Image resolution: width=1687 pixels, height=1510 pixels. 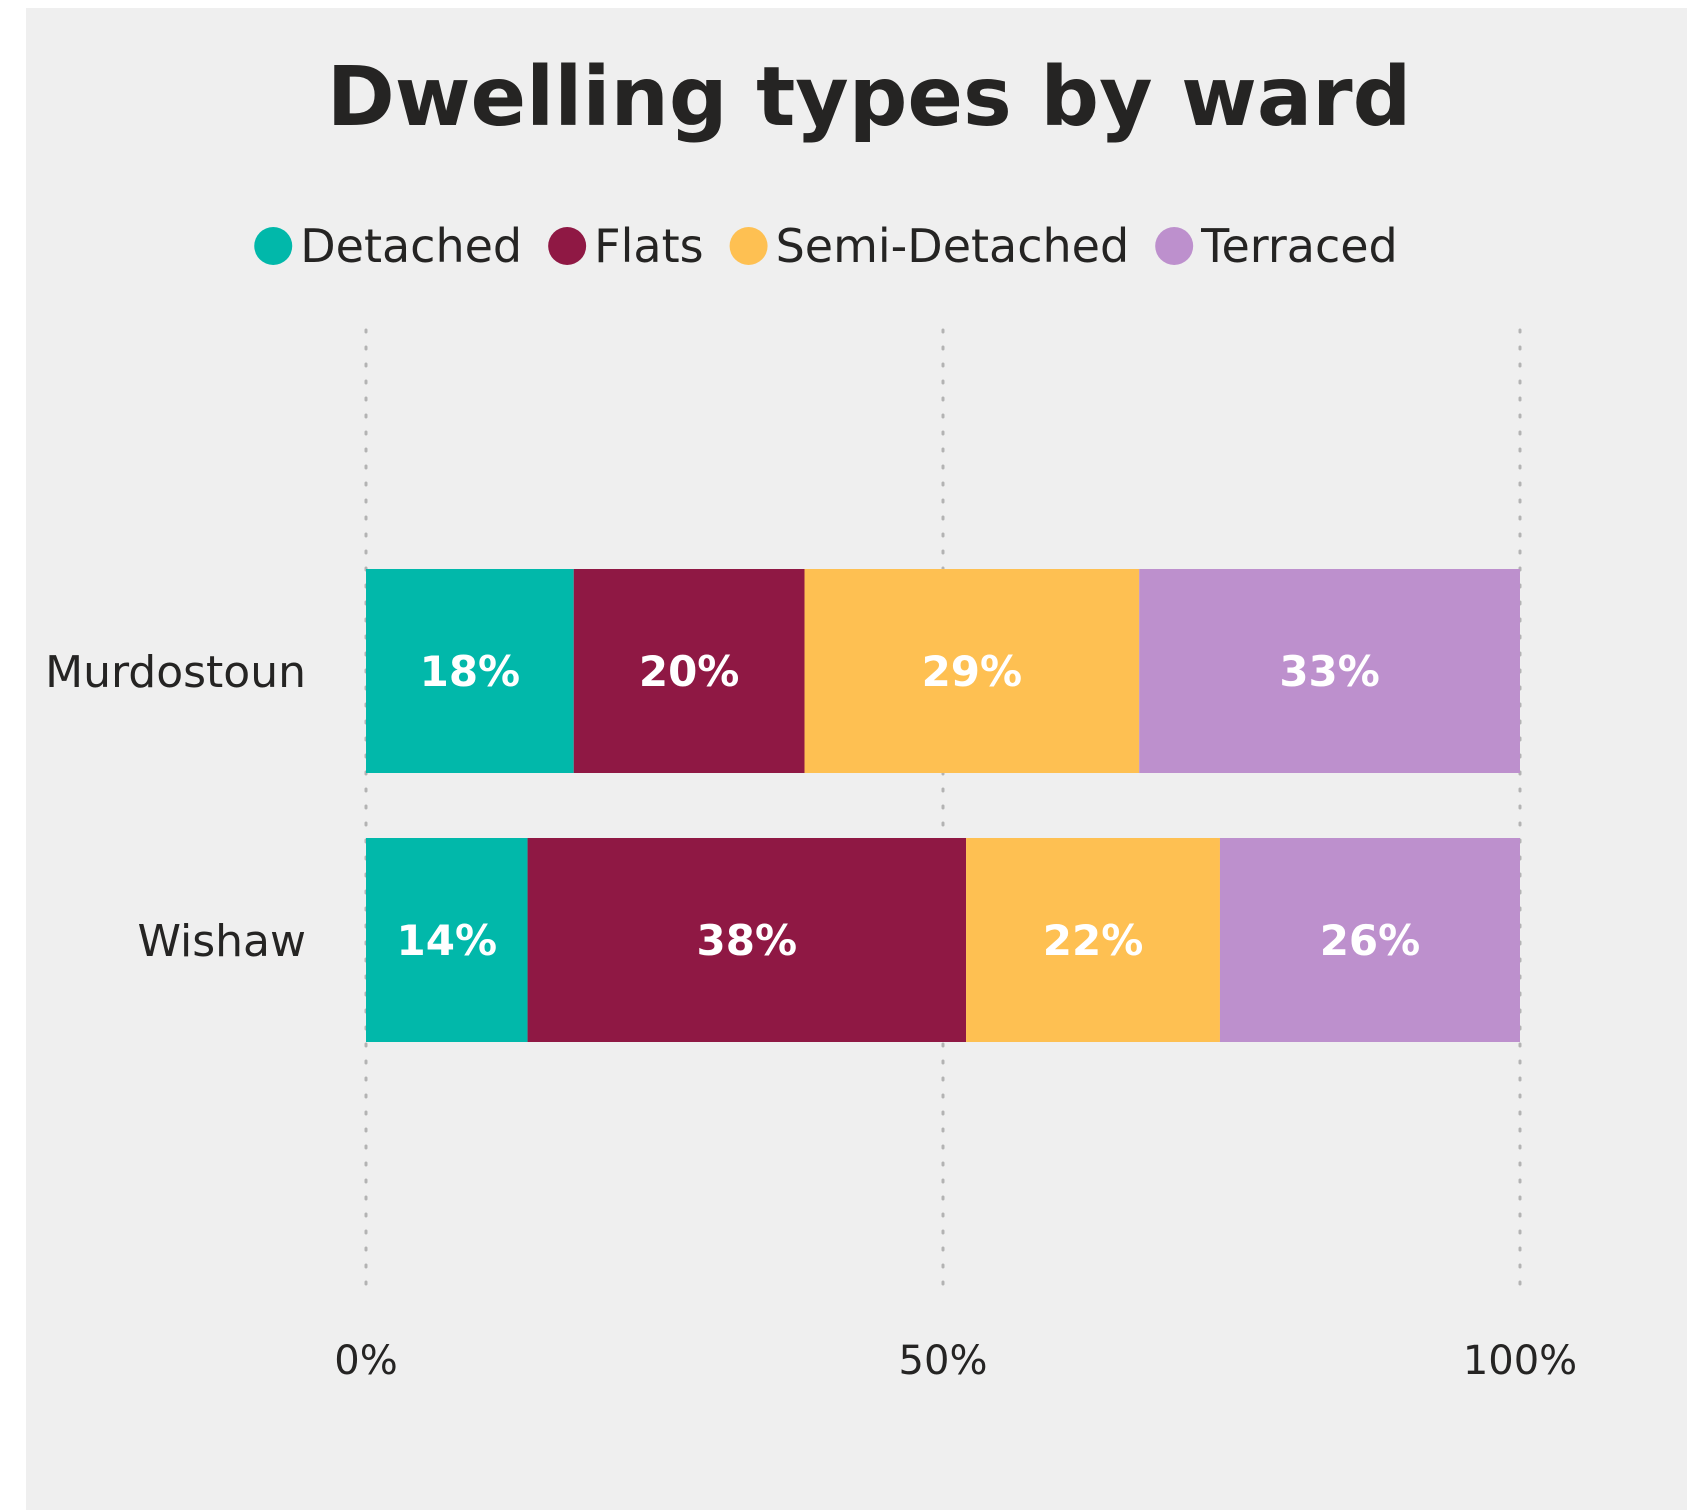 I want to click on data-label: 22%, so click(x=1093, y=940).